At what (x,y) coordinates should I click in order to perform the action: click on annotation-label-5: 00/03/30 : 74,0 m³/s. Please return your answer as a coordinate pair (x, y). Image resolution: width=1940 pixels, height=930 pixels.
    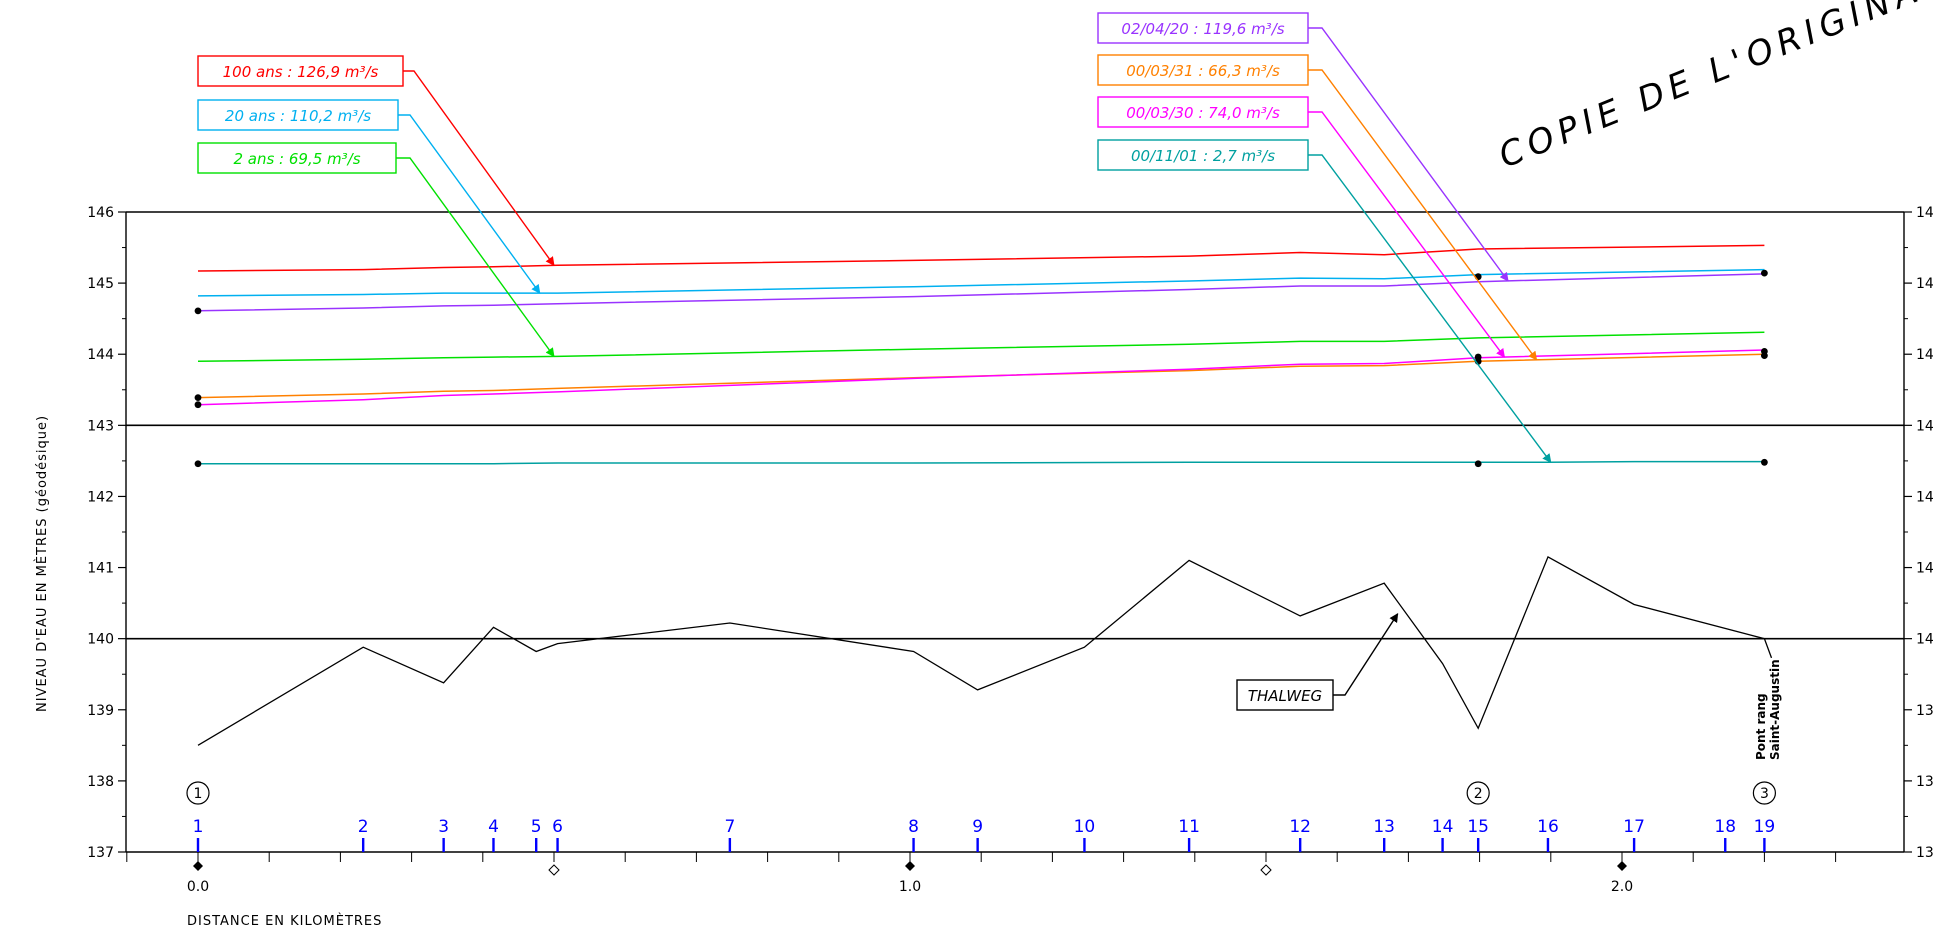
    Looking at the image, I should click on (1203, 113).